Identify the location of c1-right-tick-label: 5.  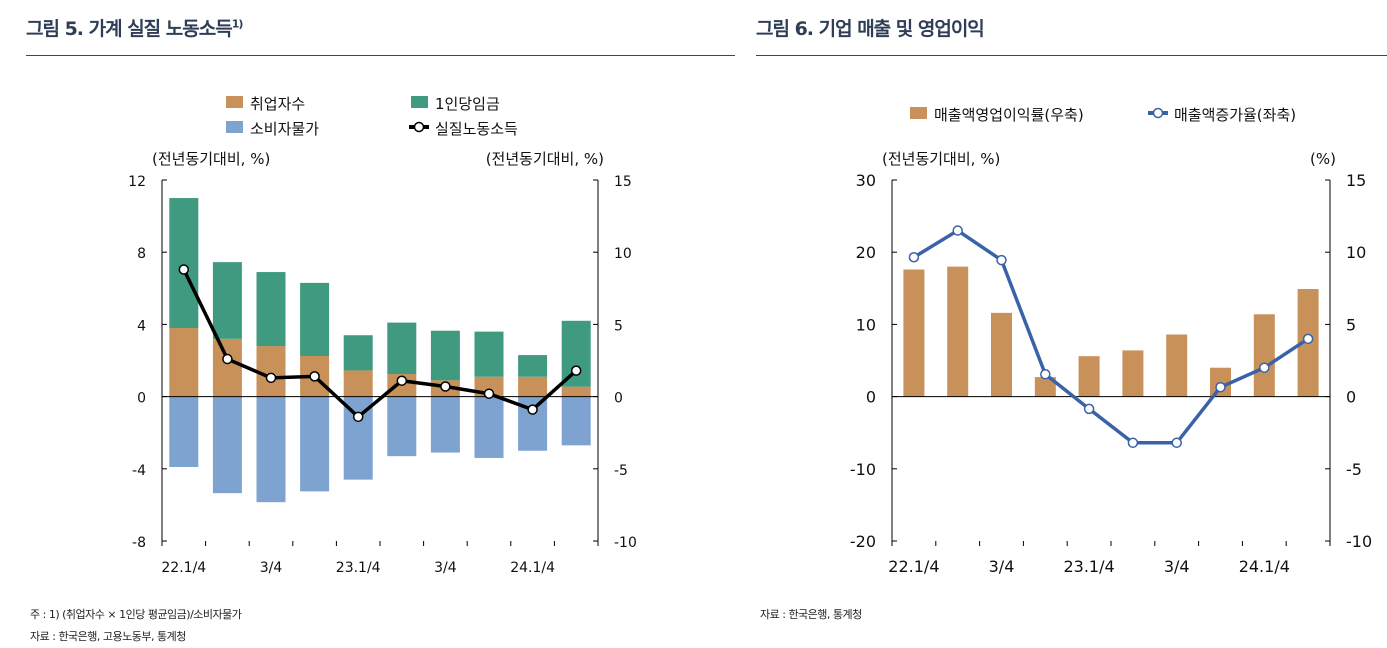
(1351, 324).